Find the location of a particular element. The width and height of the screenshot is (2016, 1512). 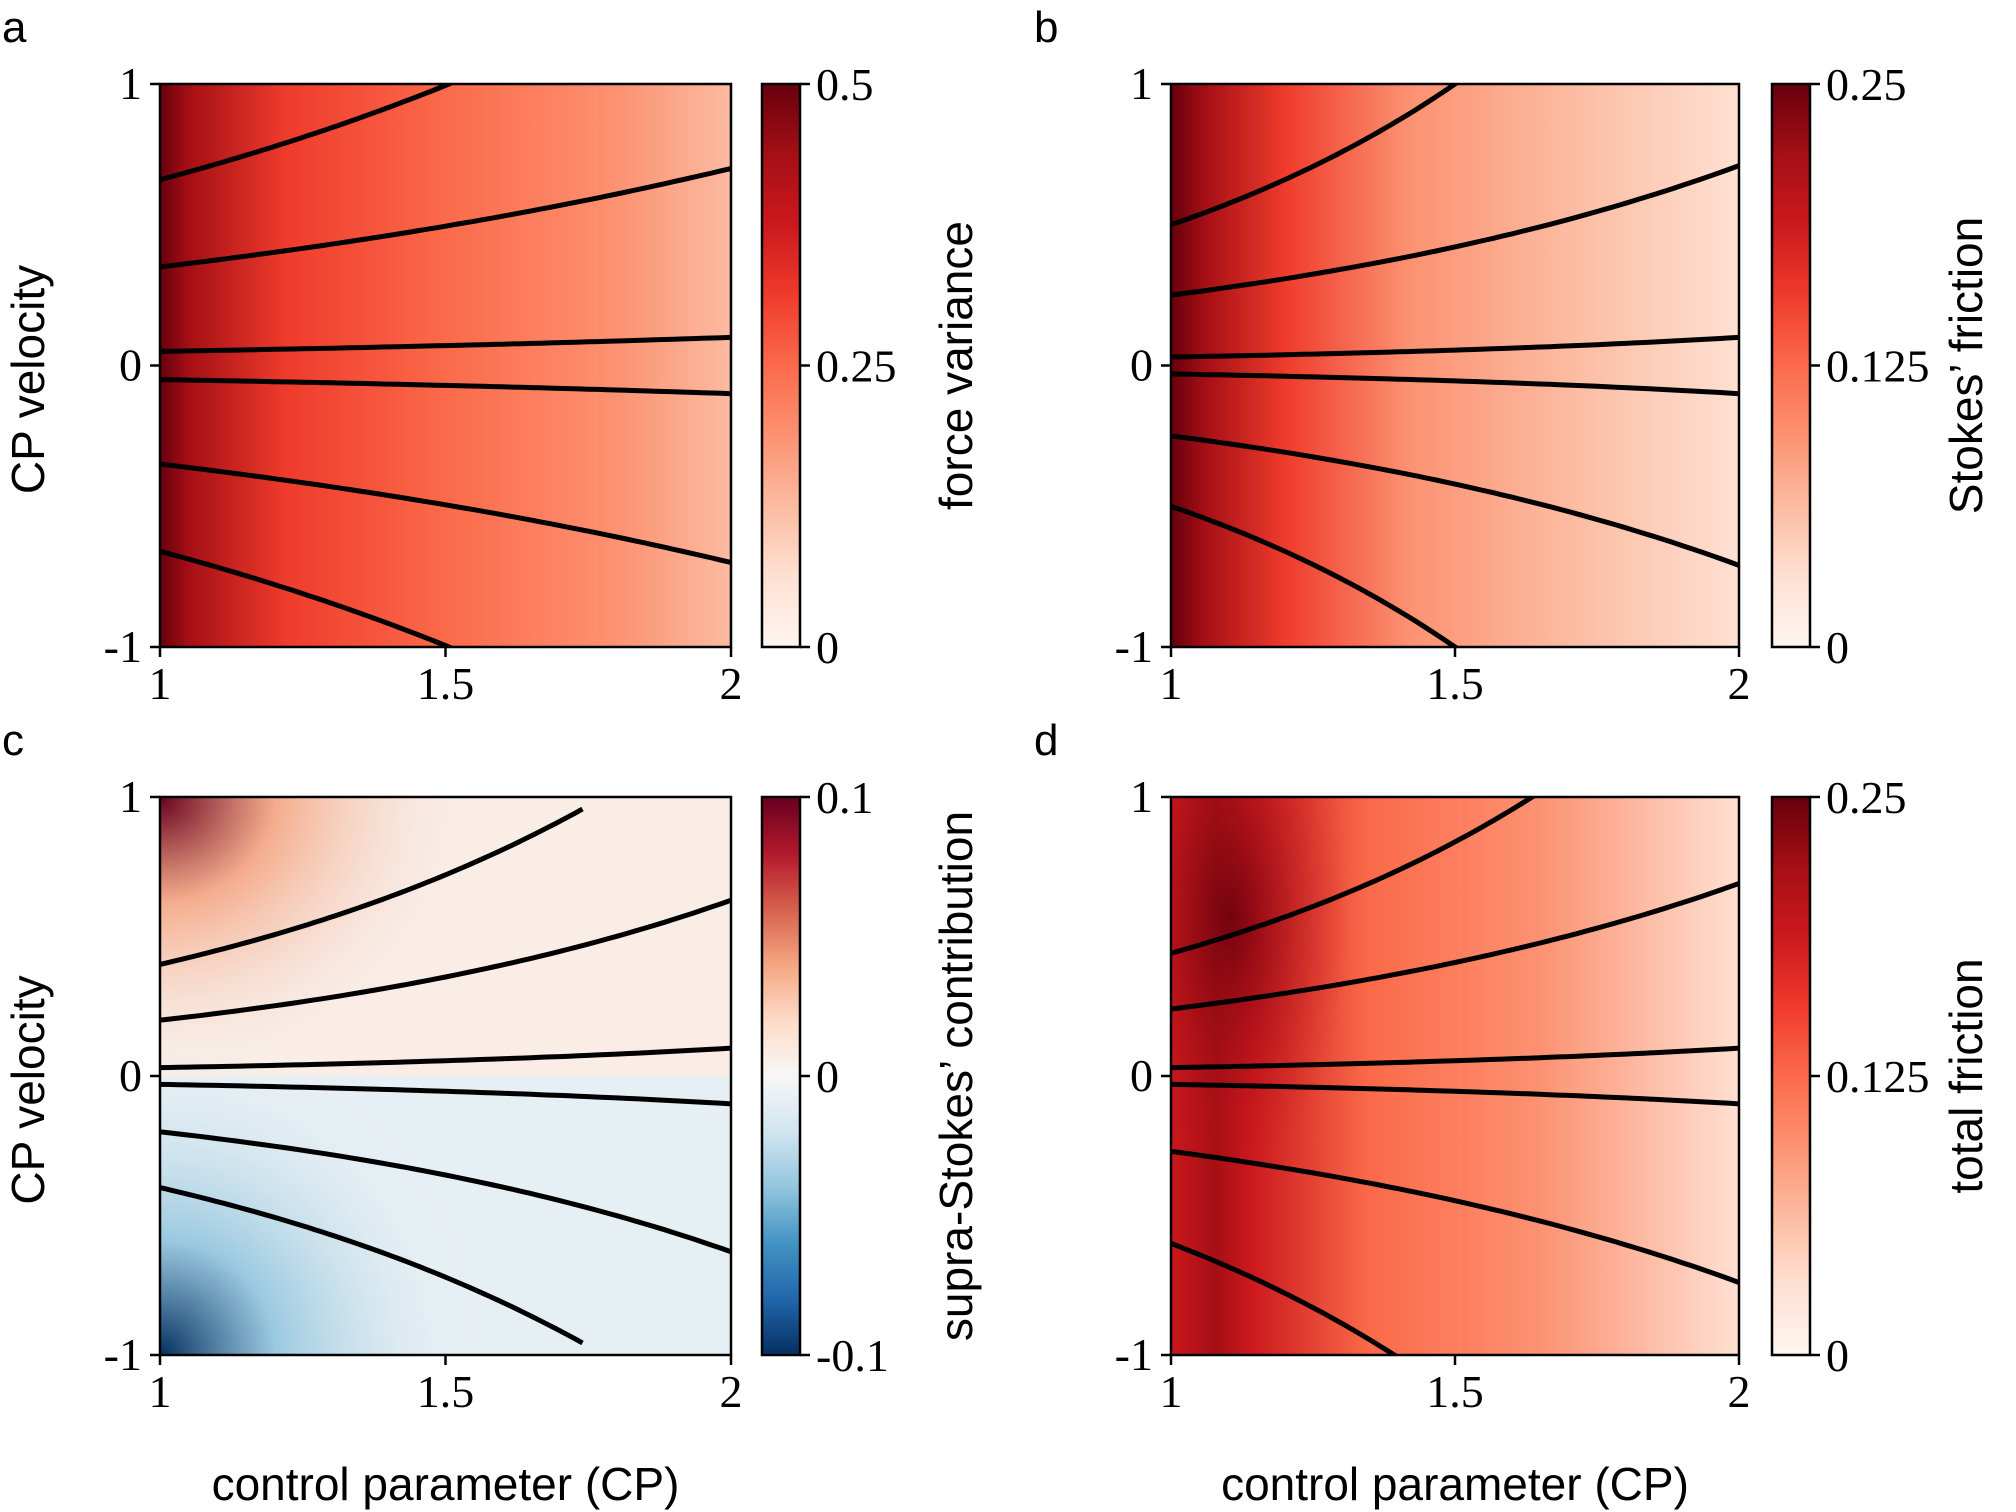

heatmap-c is located at coordinates (445, 1076).